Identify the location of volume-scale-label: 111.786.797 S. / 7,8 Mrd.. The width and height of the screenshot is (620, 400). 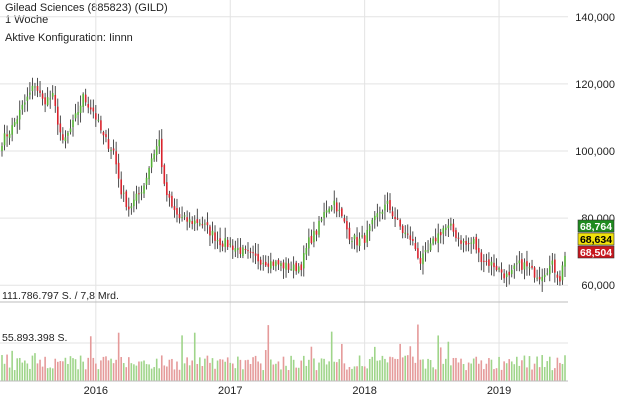
(60, 296).